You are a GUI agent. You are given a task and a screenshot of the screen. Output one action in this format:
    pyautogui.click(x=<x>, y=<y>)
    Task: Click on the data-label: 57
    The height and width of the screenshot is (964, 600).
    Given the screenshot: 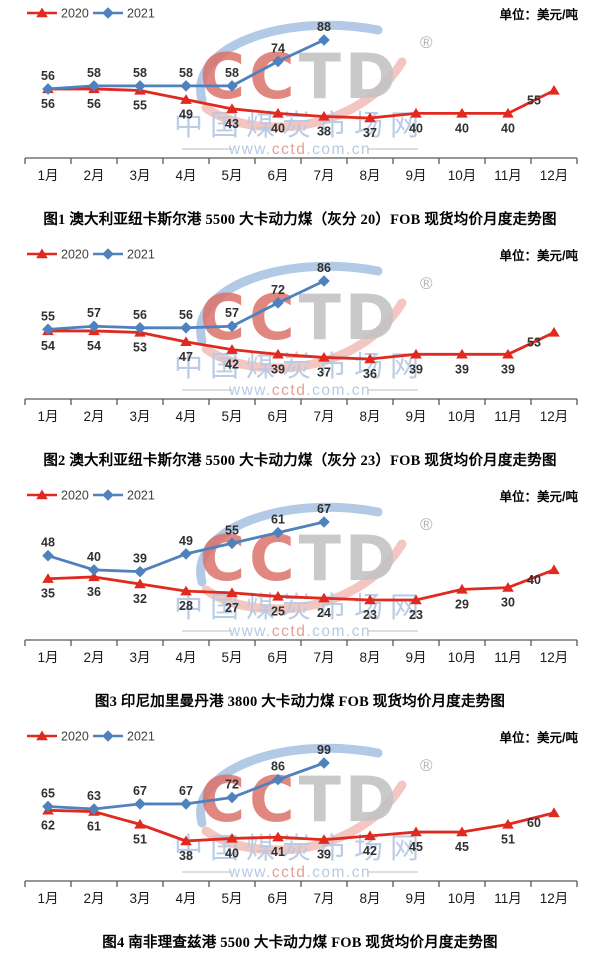 What is the action you would take?
    pyautogui.click(x=94, y=313)
    